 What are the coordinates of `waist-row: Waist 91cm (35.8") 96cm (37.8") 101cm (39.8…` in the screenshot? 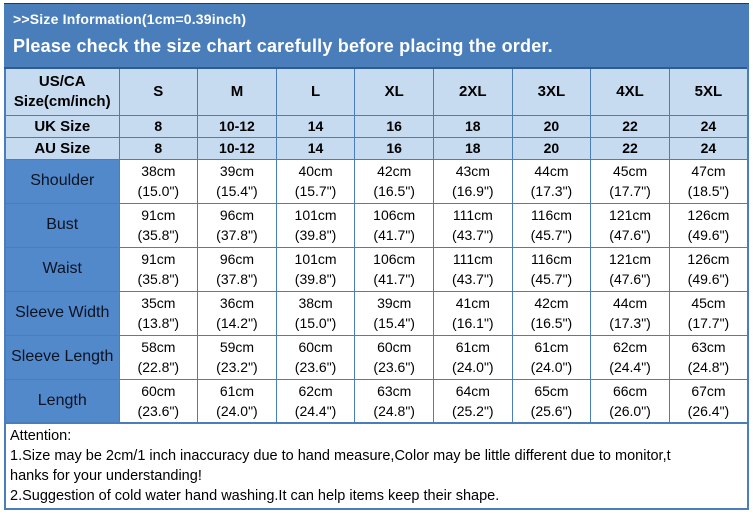 It's located at (376, 269).